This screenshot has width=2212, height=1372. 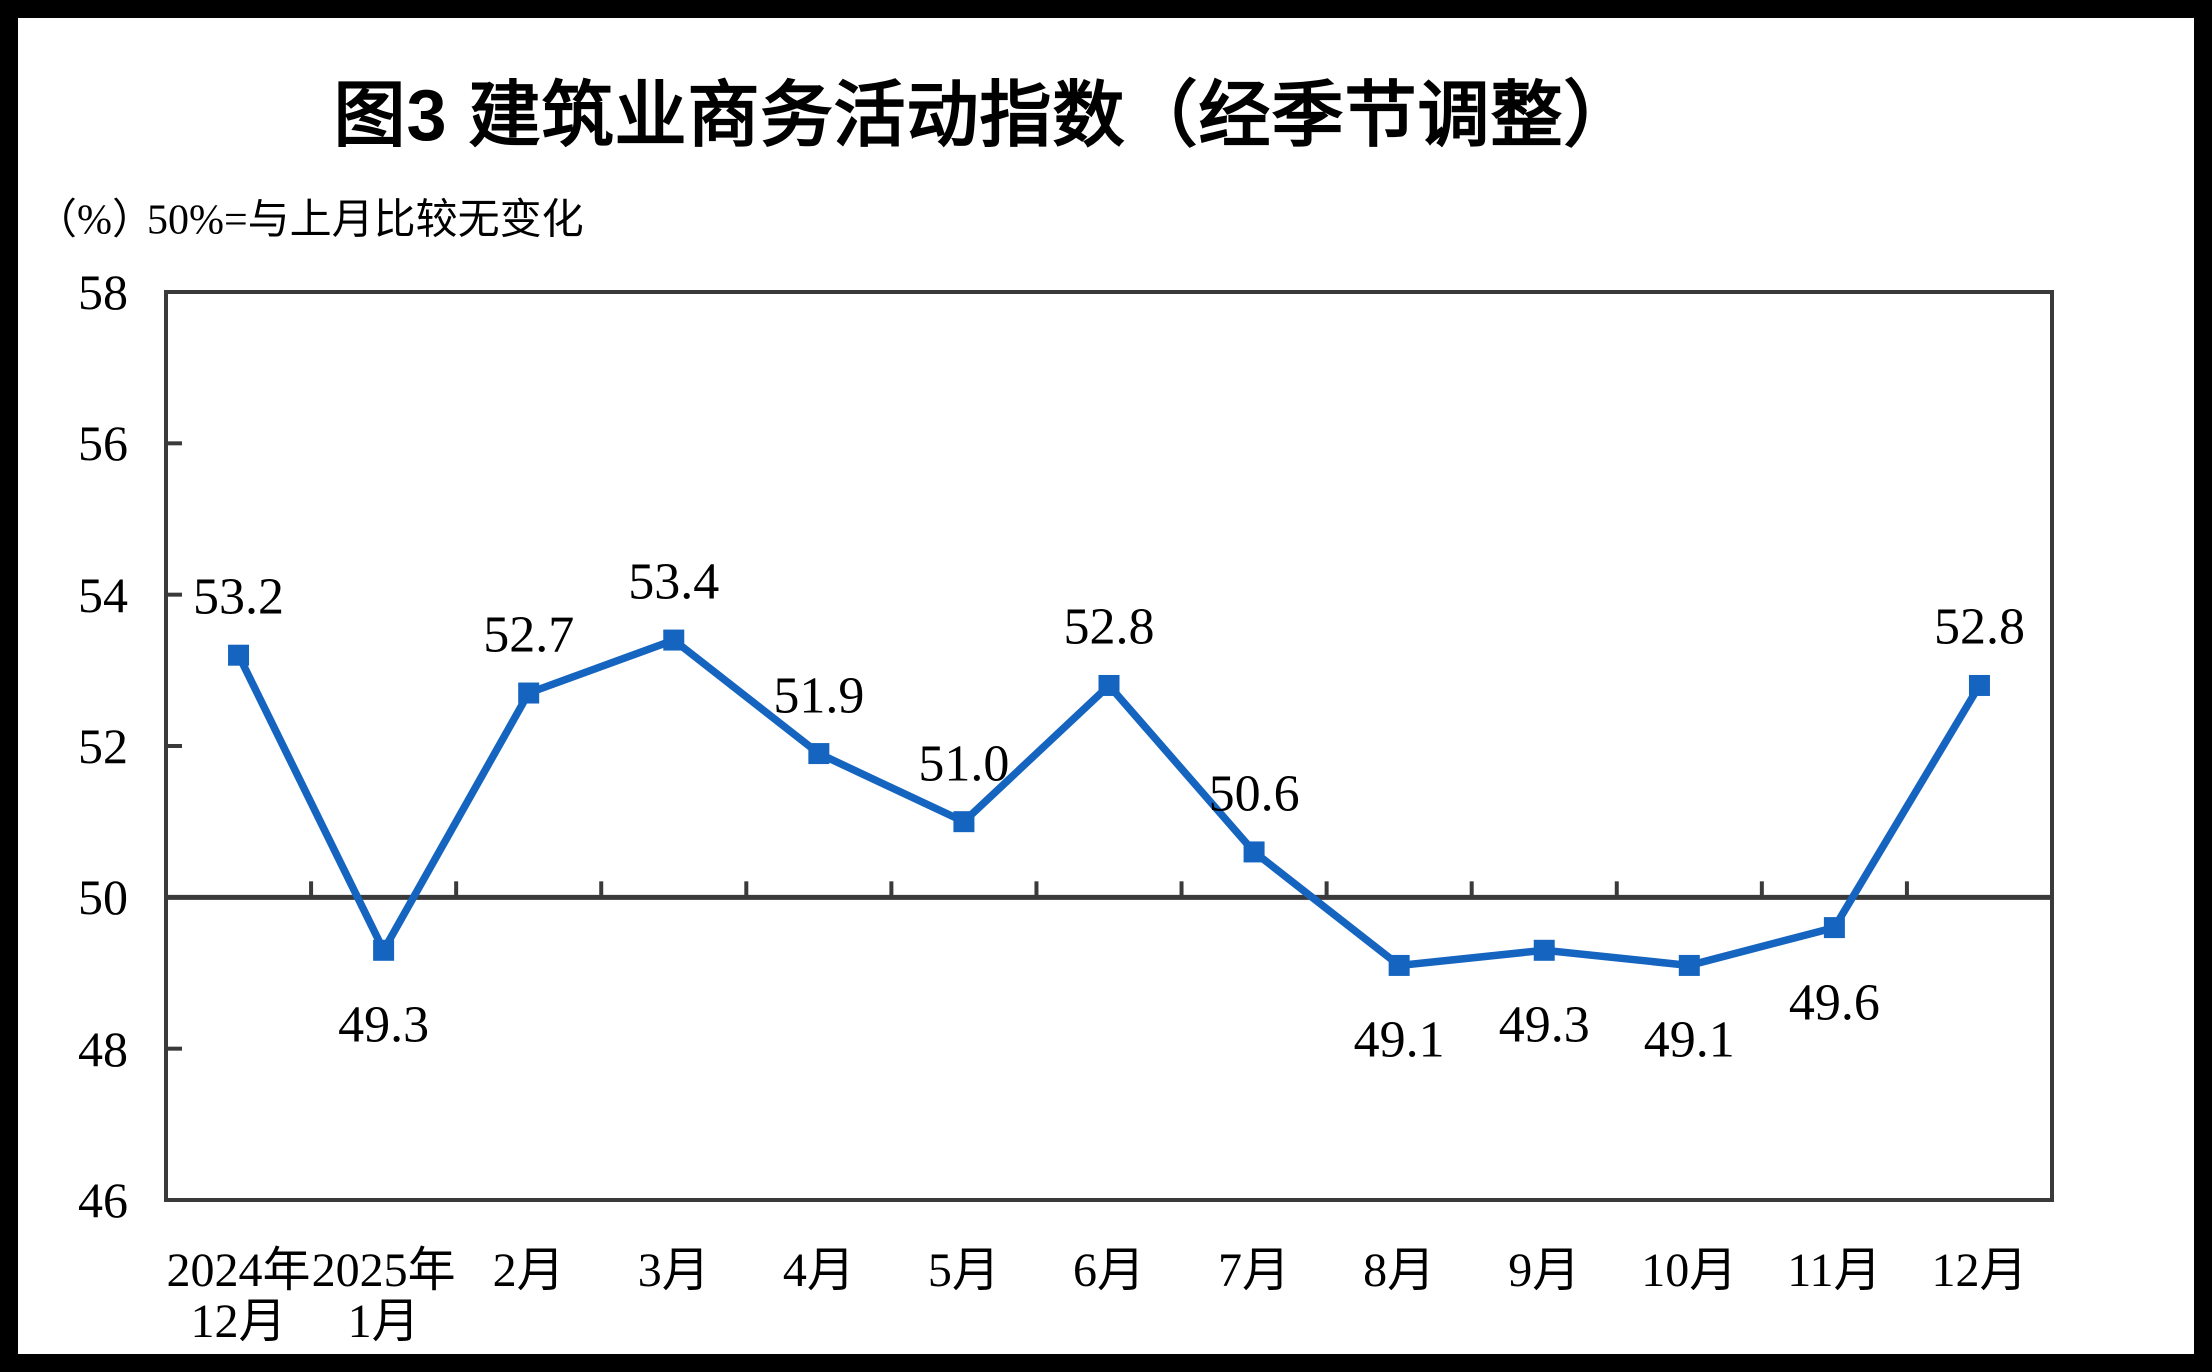 What do you see at coordinates (673, 1270) in the screenshot?
I see `x-tick-label: 3月` at bounding box center [673, 1270].